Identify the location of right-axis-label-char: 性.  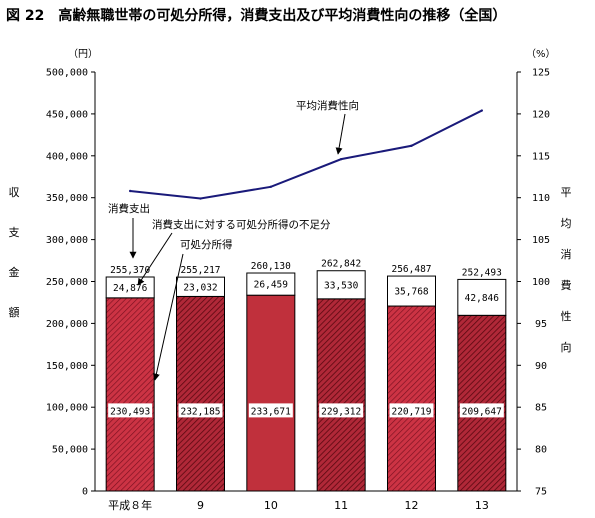
(566, 316).